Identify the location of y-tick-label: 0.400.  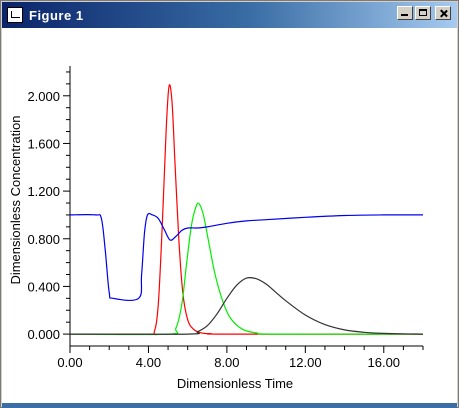
(43, 286).